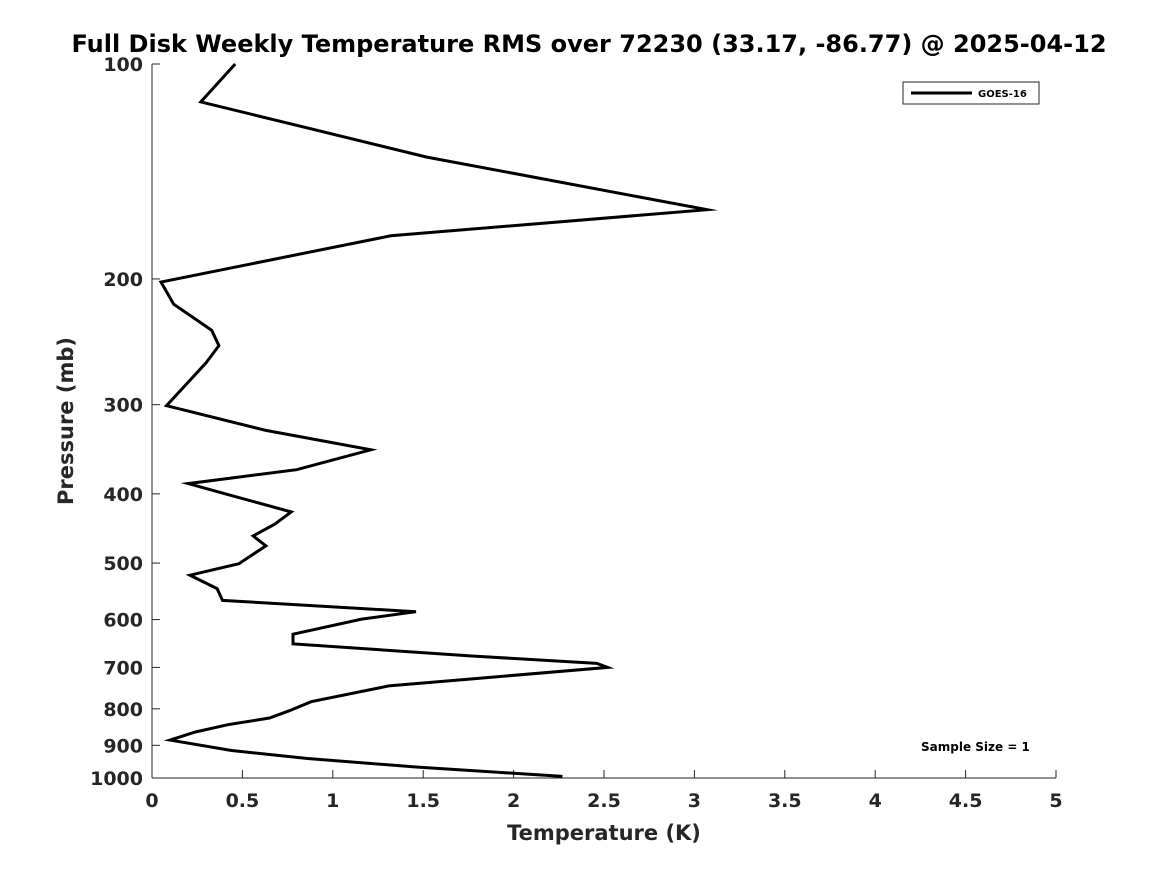 The image size is (1167, 875). What do you see at coordinates (1055, 801) in the screenshot?
I see `x-tick-label: 5` at bounding box center [1055, 801].